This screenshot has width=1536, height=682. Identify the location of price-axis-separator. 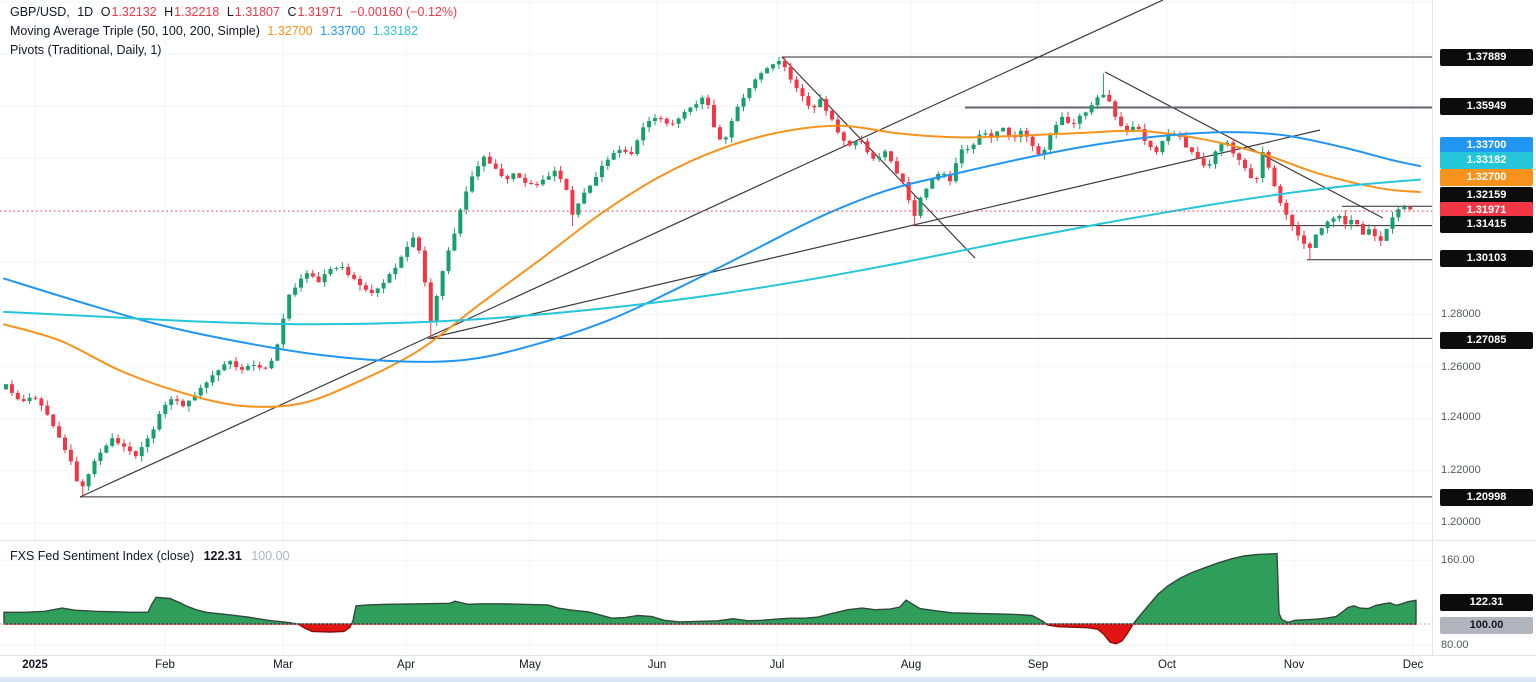
(1432, 328).